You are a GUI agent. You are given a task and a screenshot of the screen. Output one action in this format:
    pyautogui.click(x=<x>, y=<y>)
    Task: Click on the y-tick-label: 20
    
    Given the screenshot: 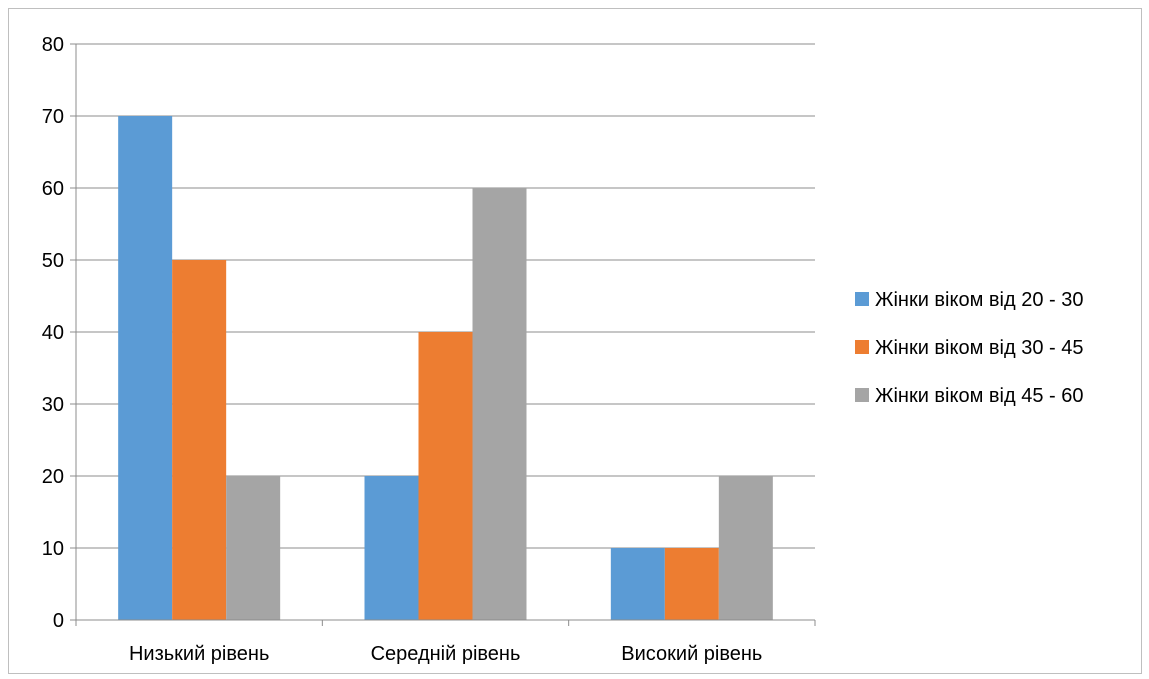 What is the action you would take?
    pyautogui.click(x=53, y=477)
    